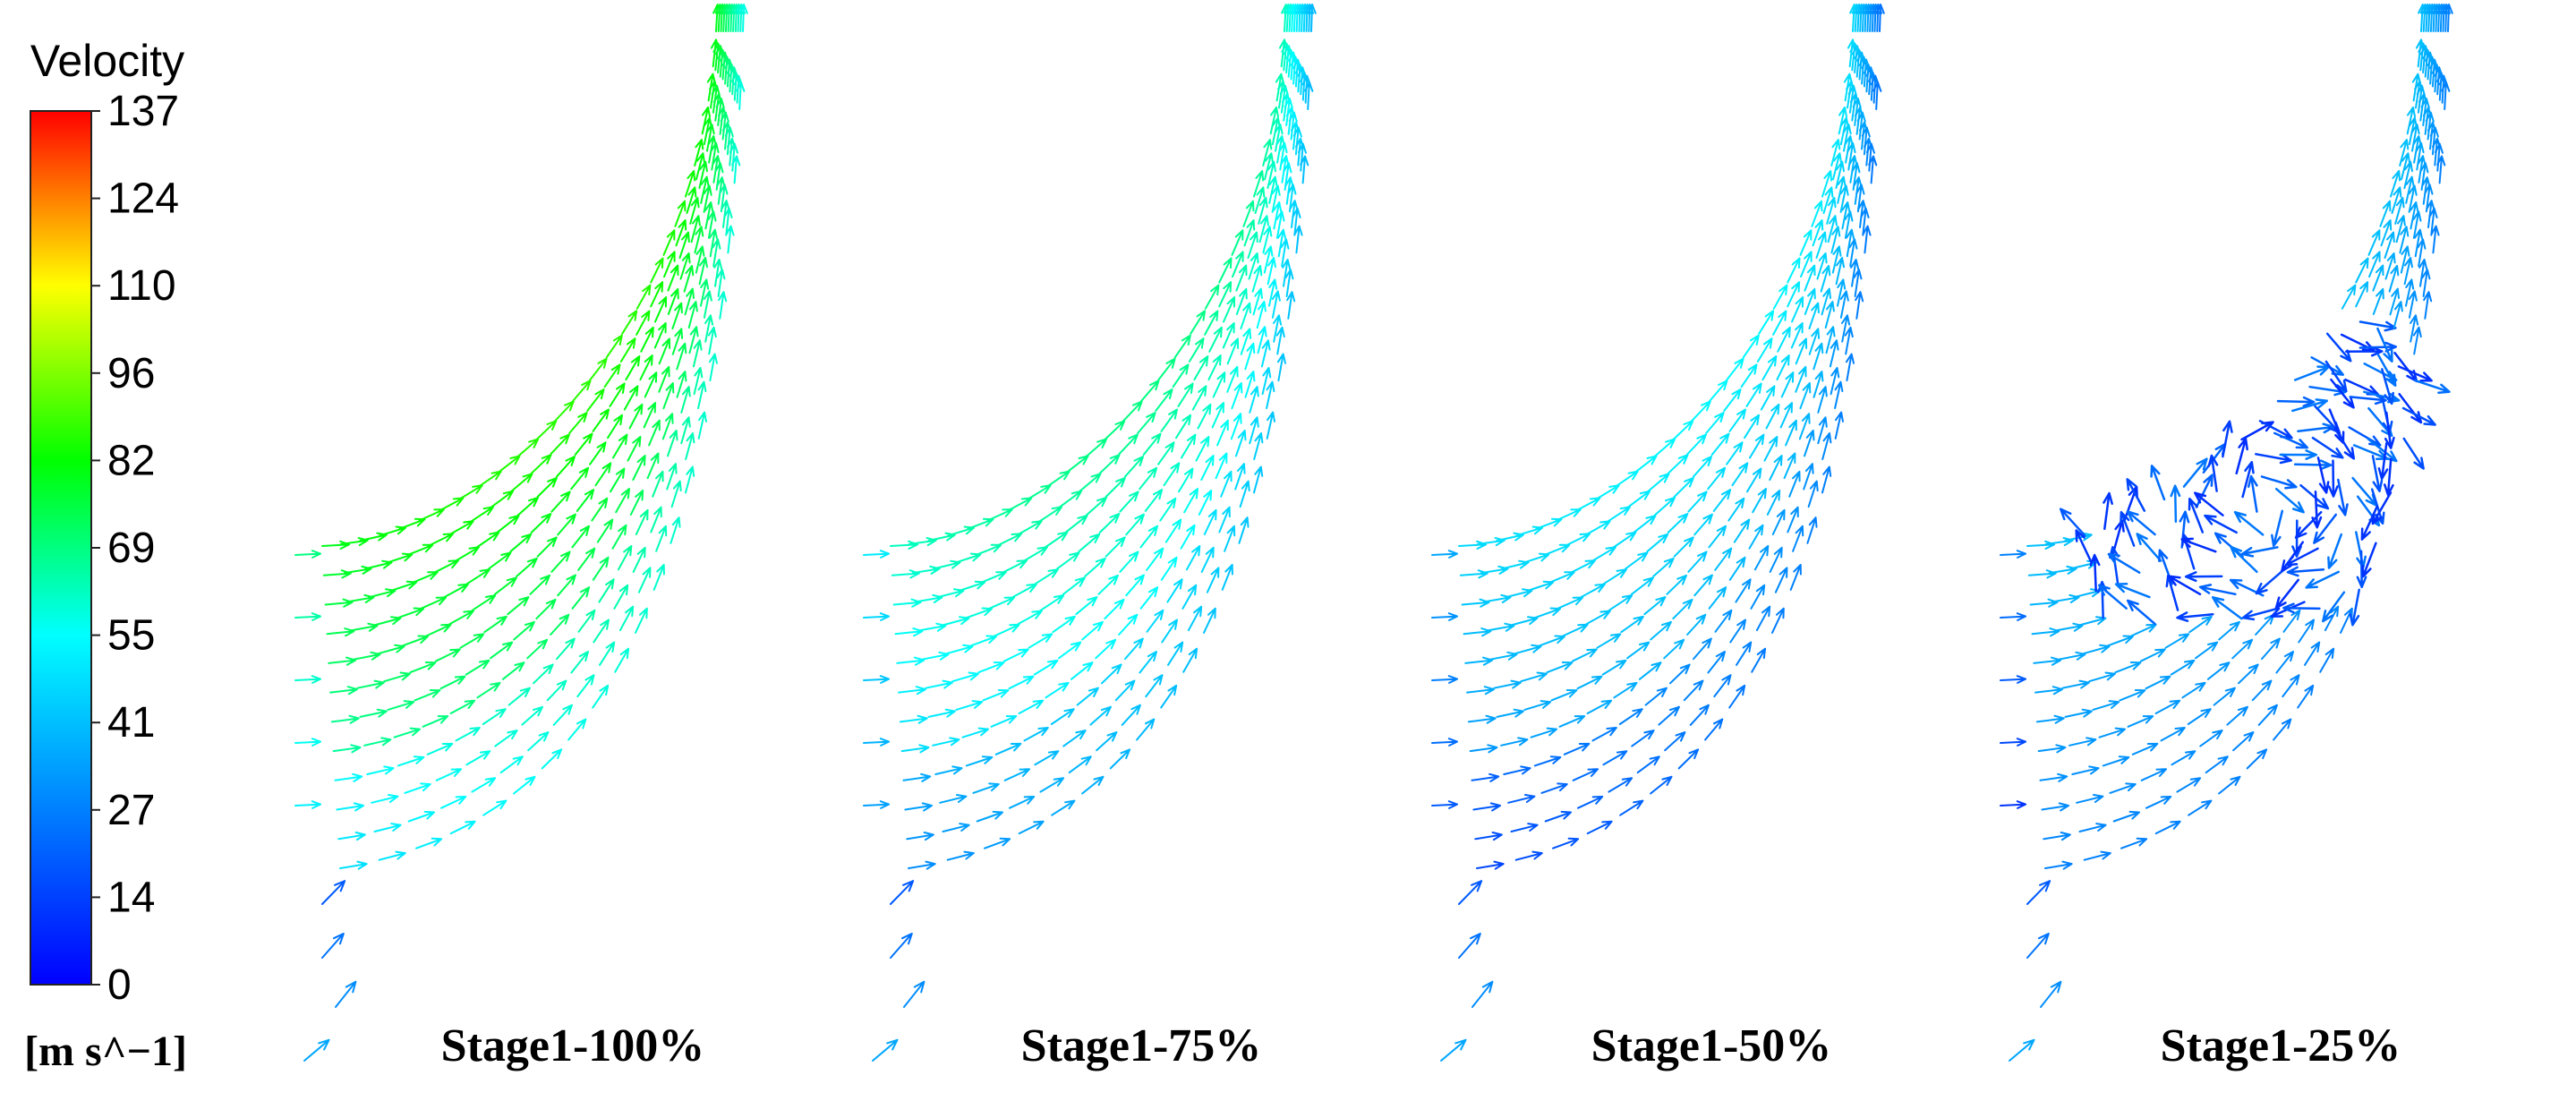 Image resolution: width=2576 pixels, height=1118 pixels. Describe the element at coordinates (105, 1051) in the screenshot. I see `legend-unit: [m s^−1]` at that location.